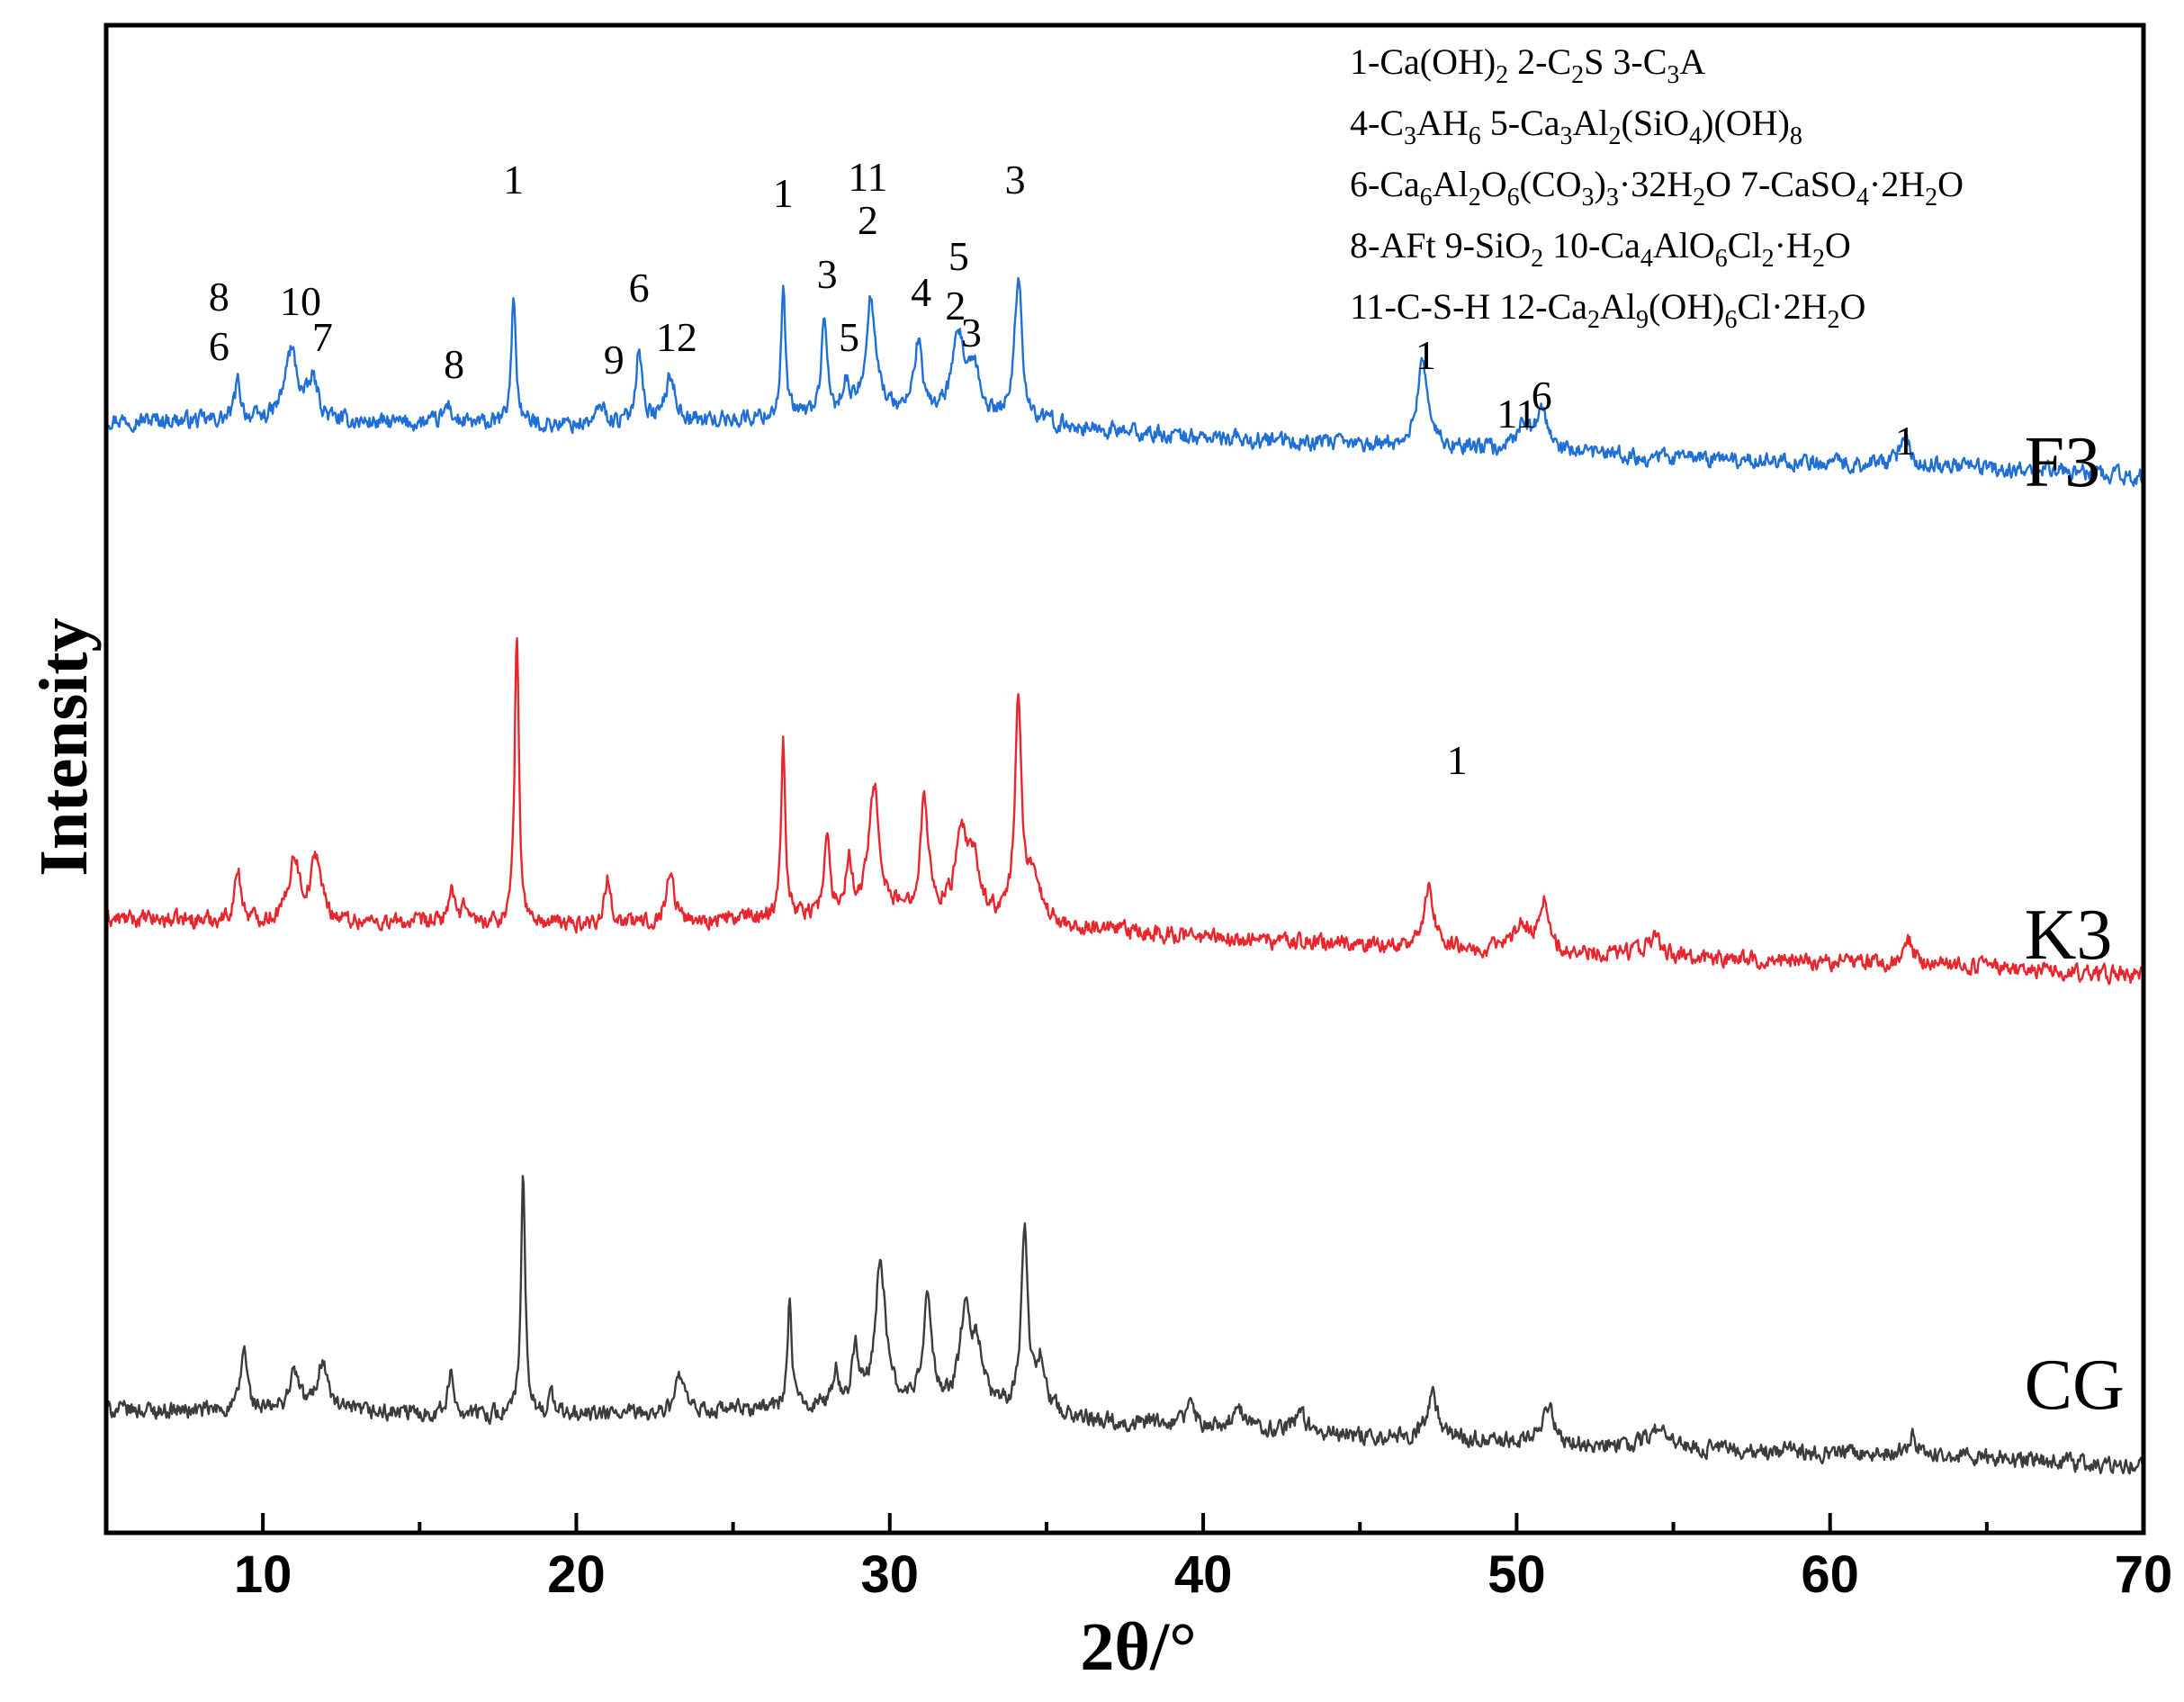 The image size is (2184, 1702). Describe the element at coordinates (1468, 306) in the screenshot. I see `legend-text-part: 11-C-S-H 12-Ca` at that location.